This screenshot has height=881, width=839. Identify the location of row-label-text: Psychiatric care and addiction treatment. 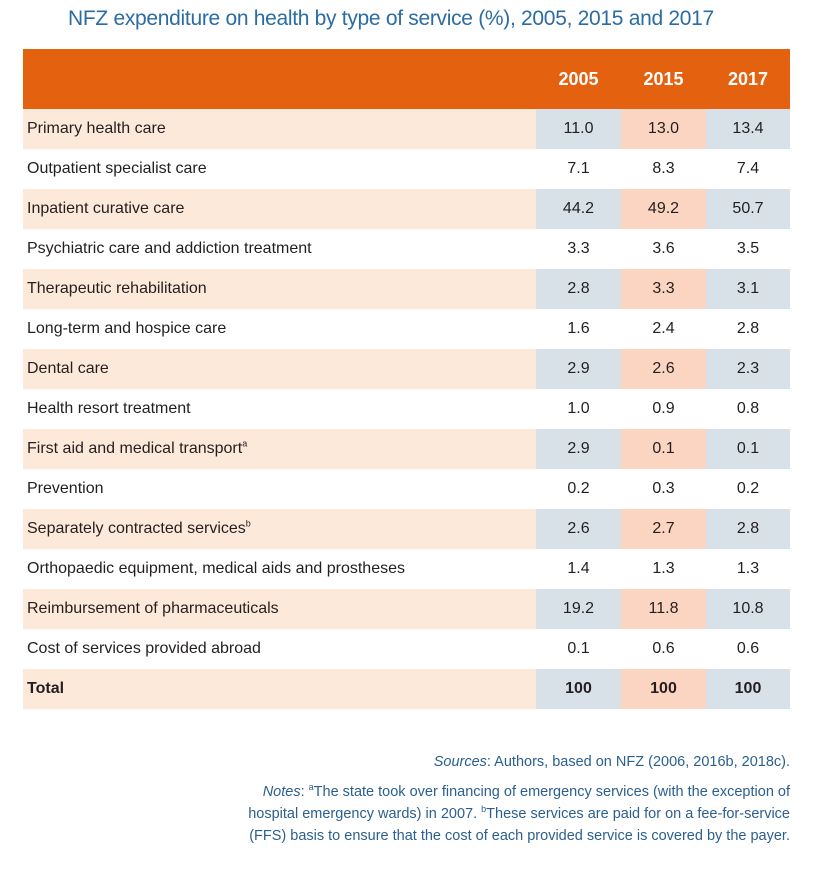
(169, 248).